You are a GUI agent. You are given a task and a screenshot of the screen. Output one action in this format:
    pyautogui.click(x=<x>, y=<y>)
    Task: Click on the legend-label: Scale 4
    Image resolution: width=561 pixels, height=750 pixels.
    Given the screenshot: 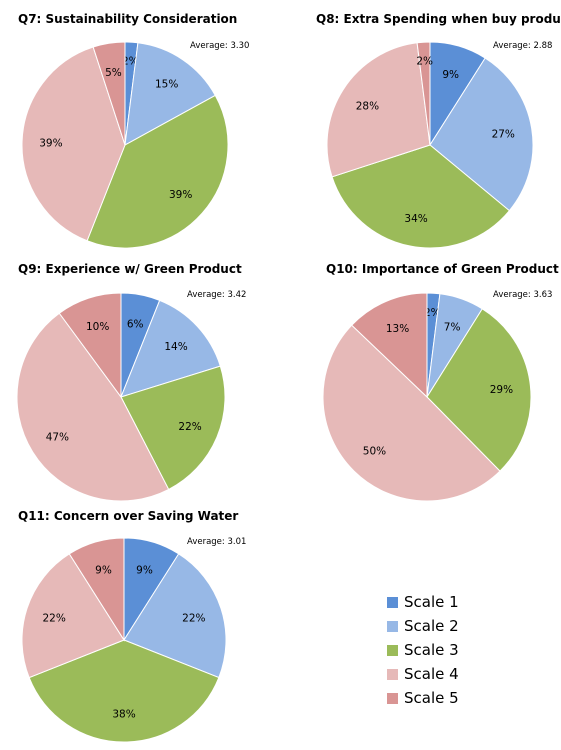 What is the action you would take?
    pyautogui.click(x=431, y=674)
    